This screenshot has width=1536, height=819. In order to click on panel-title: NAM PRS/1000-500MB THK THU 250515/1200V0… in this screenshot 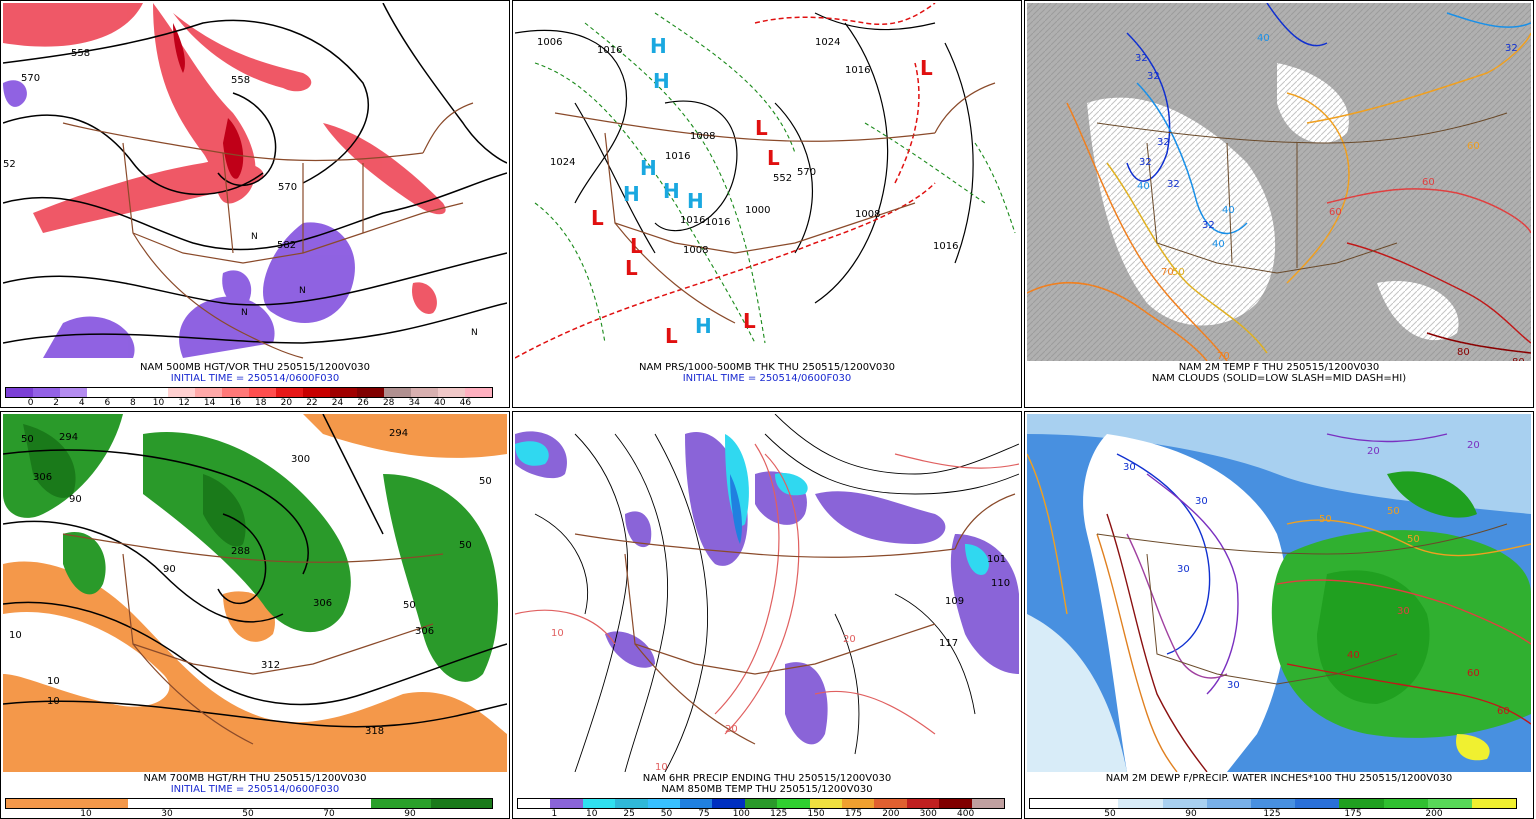, I will do `click(767, 367)`.